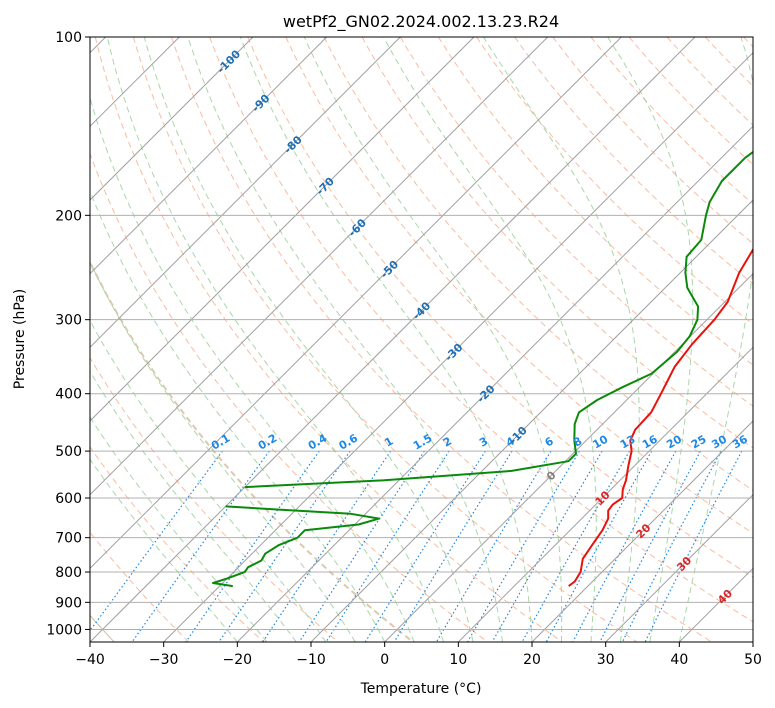 This screenshot has height=708, width=775. What do you see at coordinates (458, 660) in the screenshot?
I see `x-tick-label: 10` at bounding box center [458, 660].